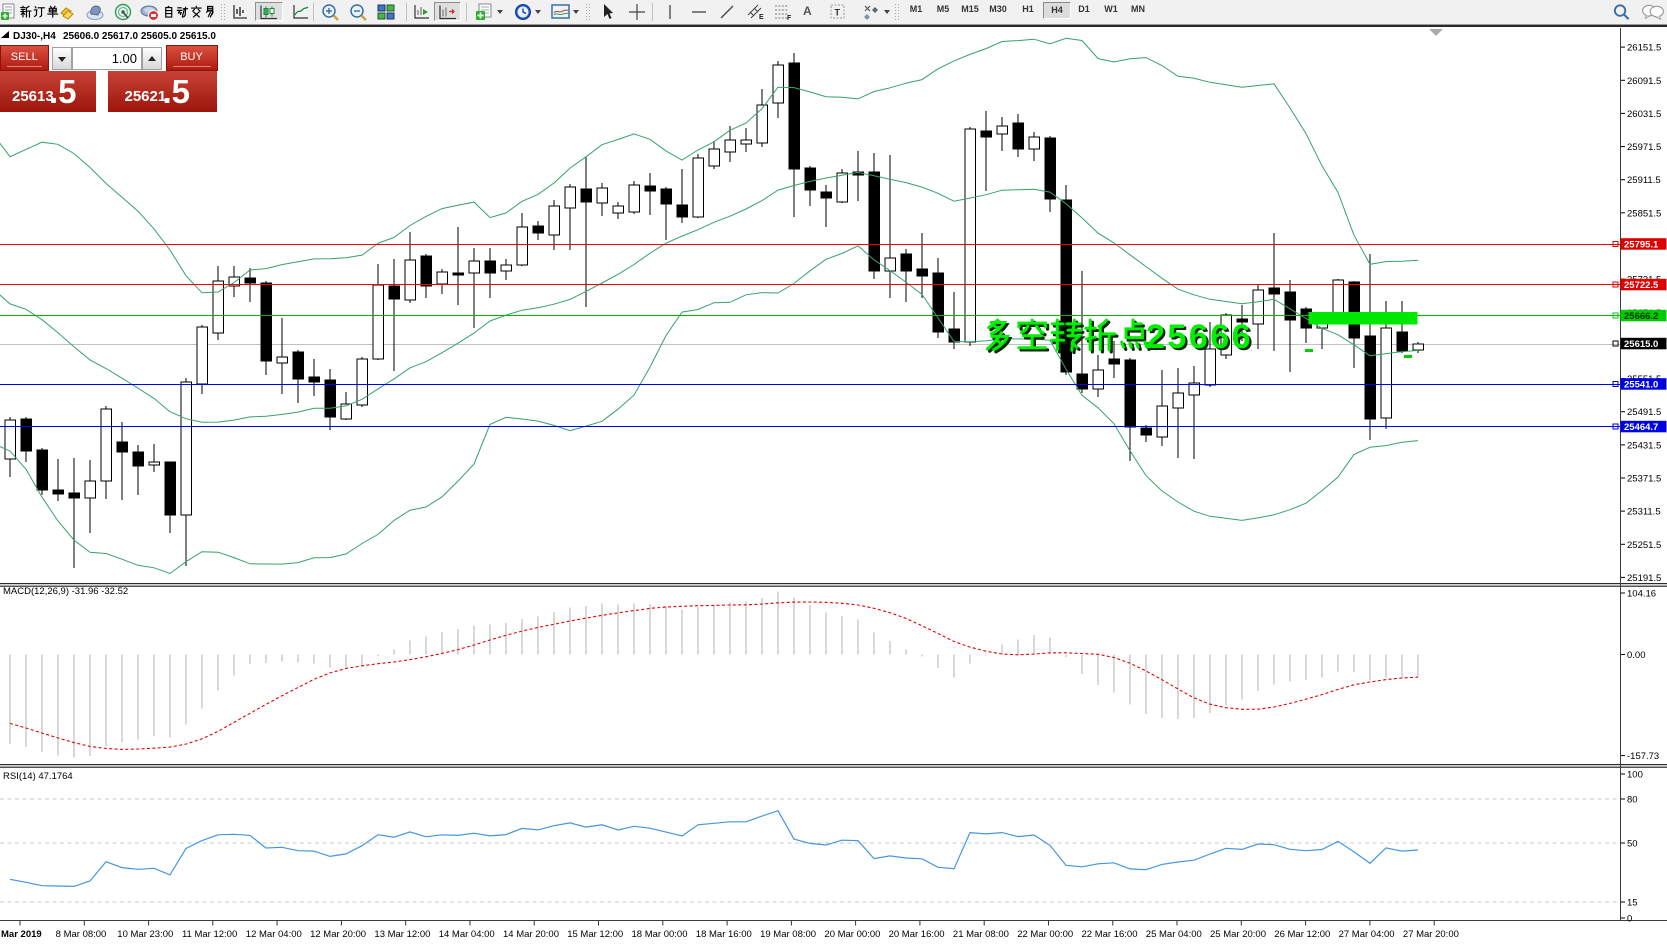  I want to click on svg-text: 12 Mar 04:00, so click(274, 934).